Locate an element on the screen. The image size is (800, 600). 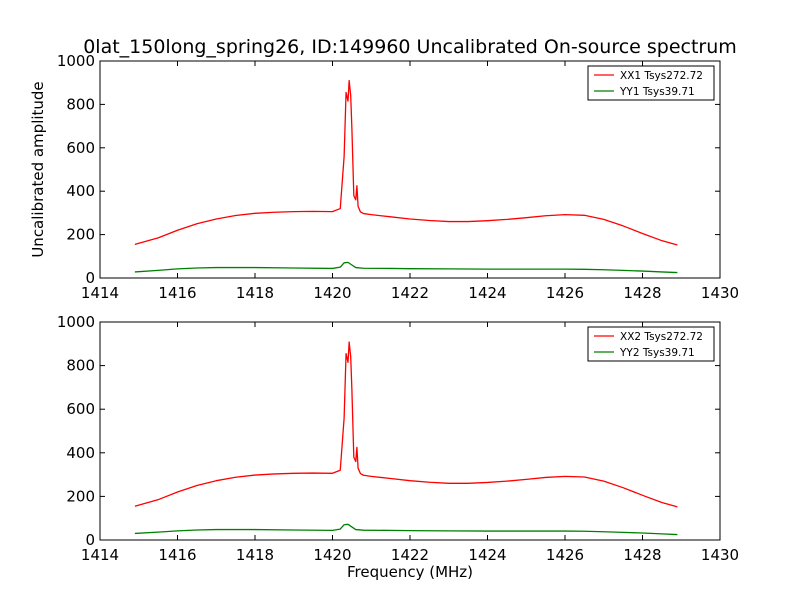
y-axis-label: Uncalibrated amplitude is located at coordinates (38, 169).